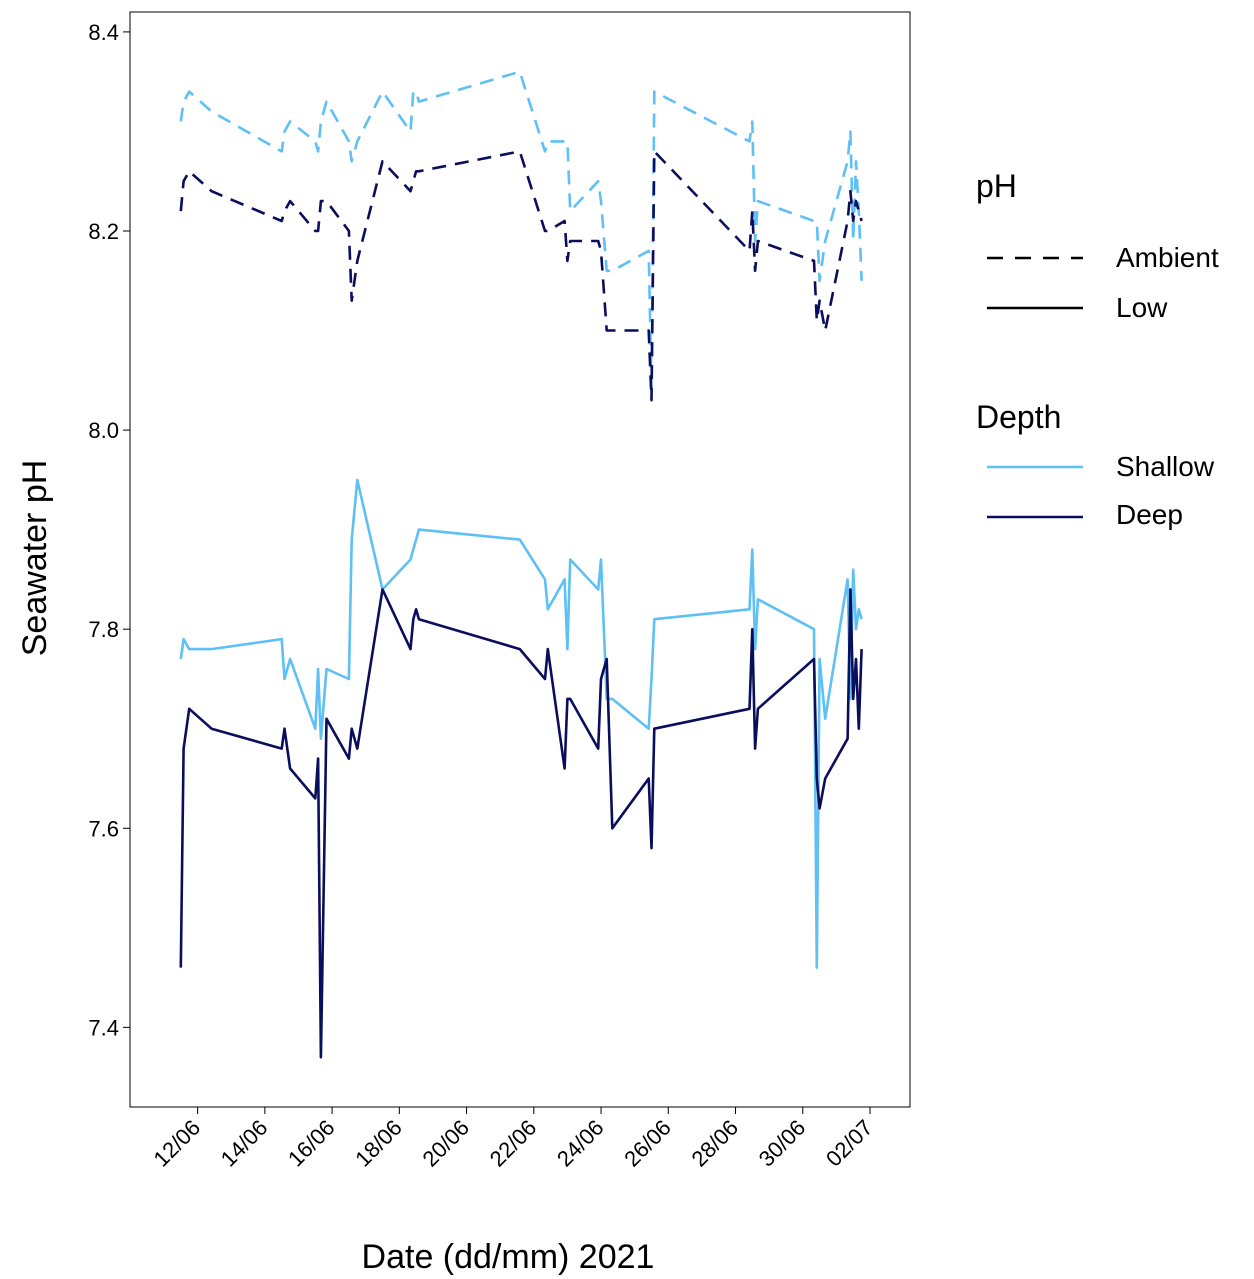  What do you see at coordinates (508, 1257) in the screenshot?
I see `x-axis-title: Date (dd/mm) 2021` at bounding box center [508, 1257].